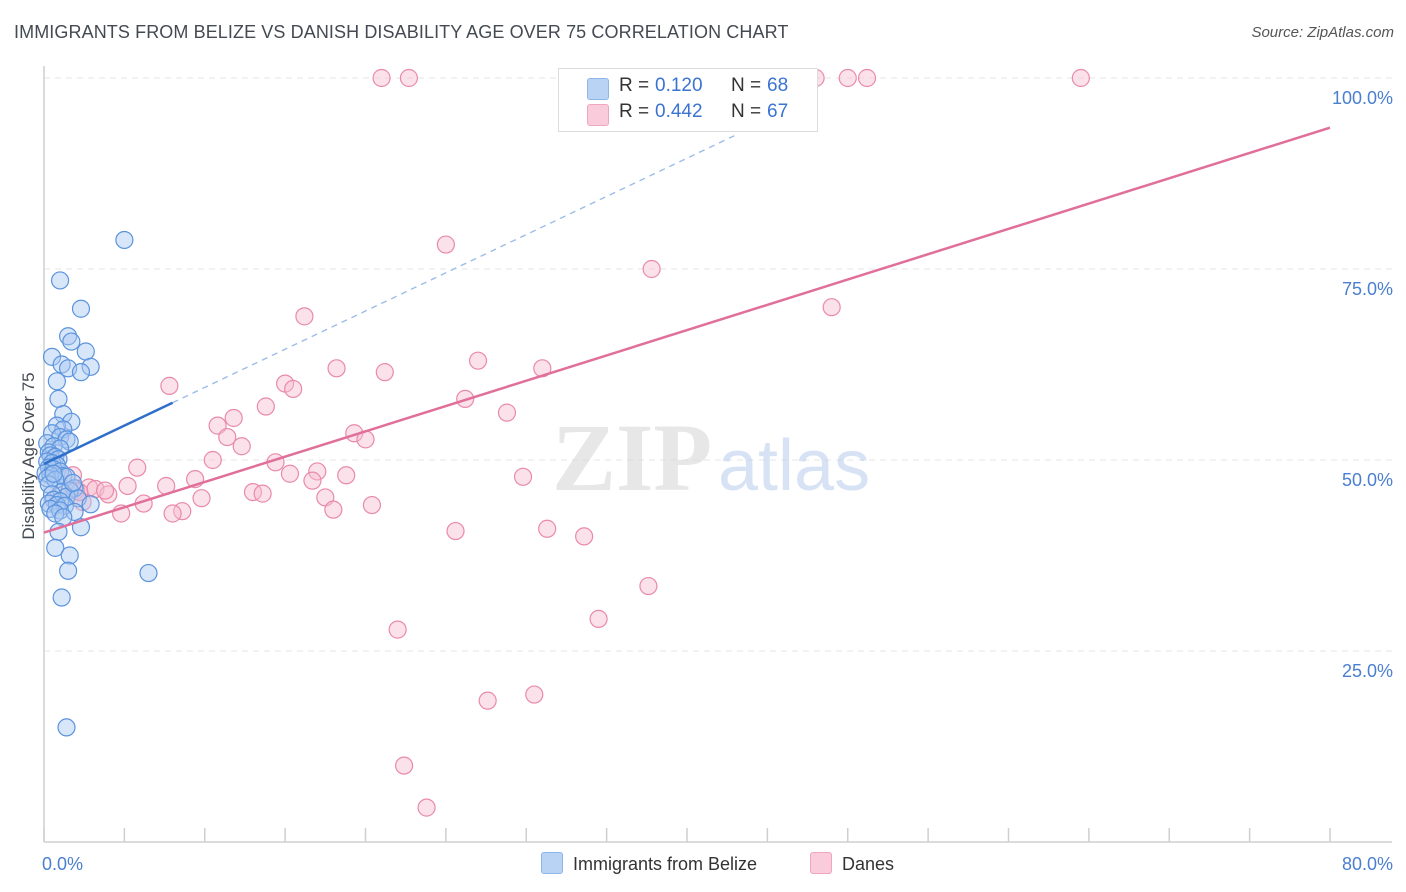  Describe the element at coordinates (1322, 32) in the screenshot. I see `source-label: Source: ZipAtlas.com` at that location.